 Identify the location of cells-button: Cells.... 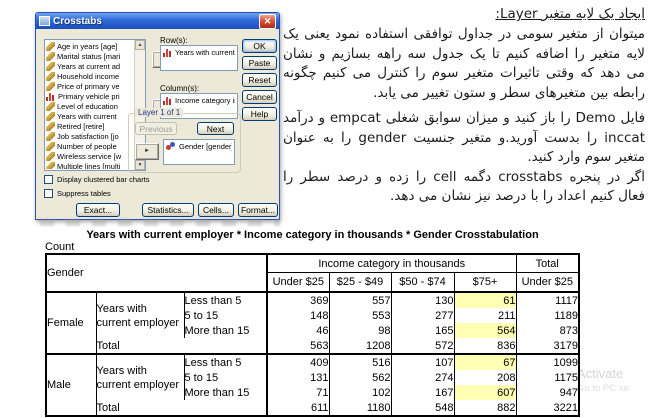
(216, 210).